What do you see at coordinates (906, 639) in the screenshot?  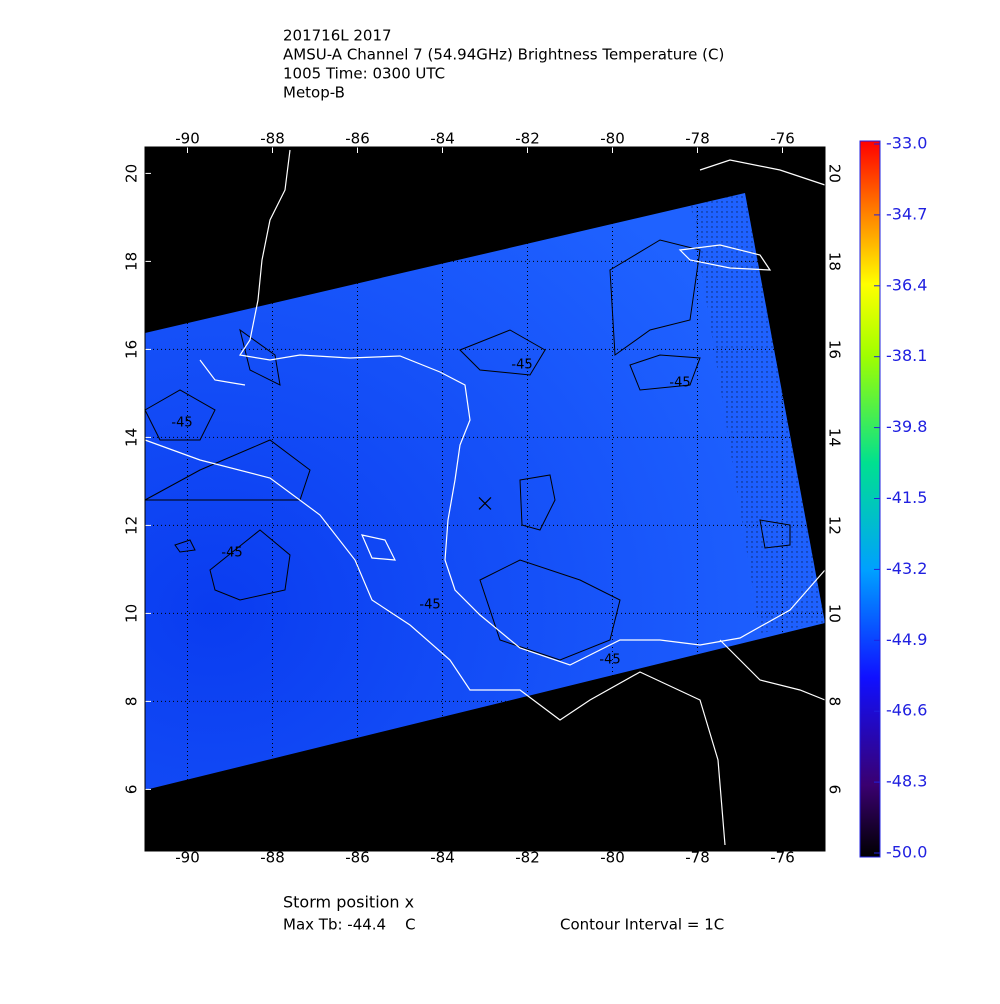 I see `colorbar-tick-label: -44.9` at bounding box center [906, 639].